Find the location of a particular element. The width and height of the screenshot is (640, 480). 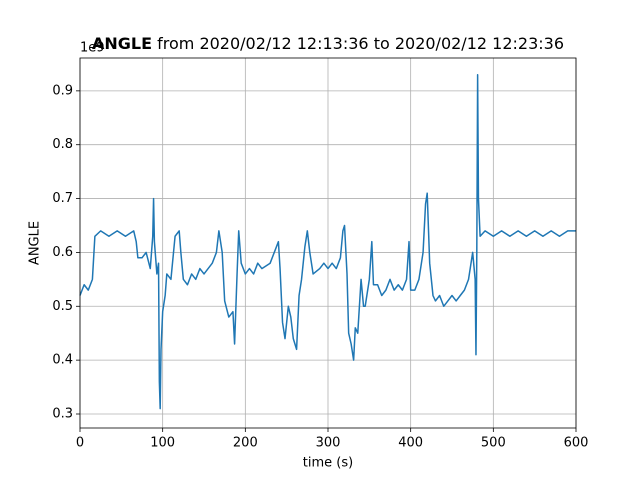

title-bold: ANGLE is located at coordinates (122, 43).